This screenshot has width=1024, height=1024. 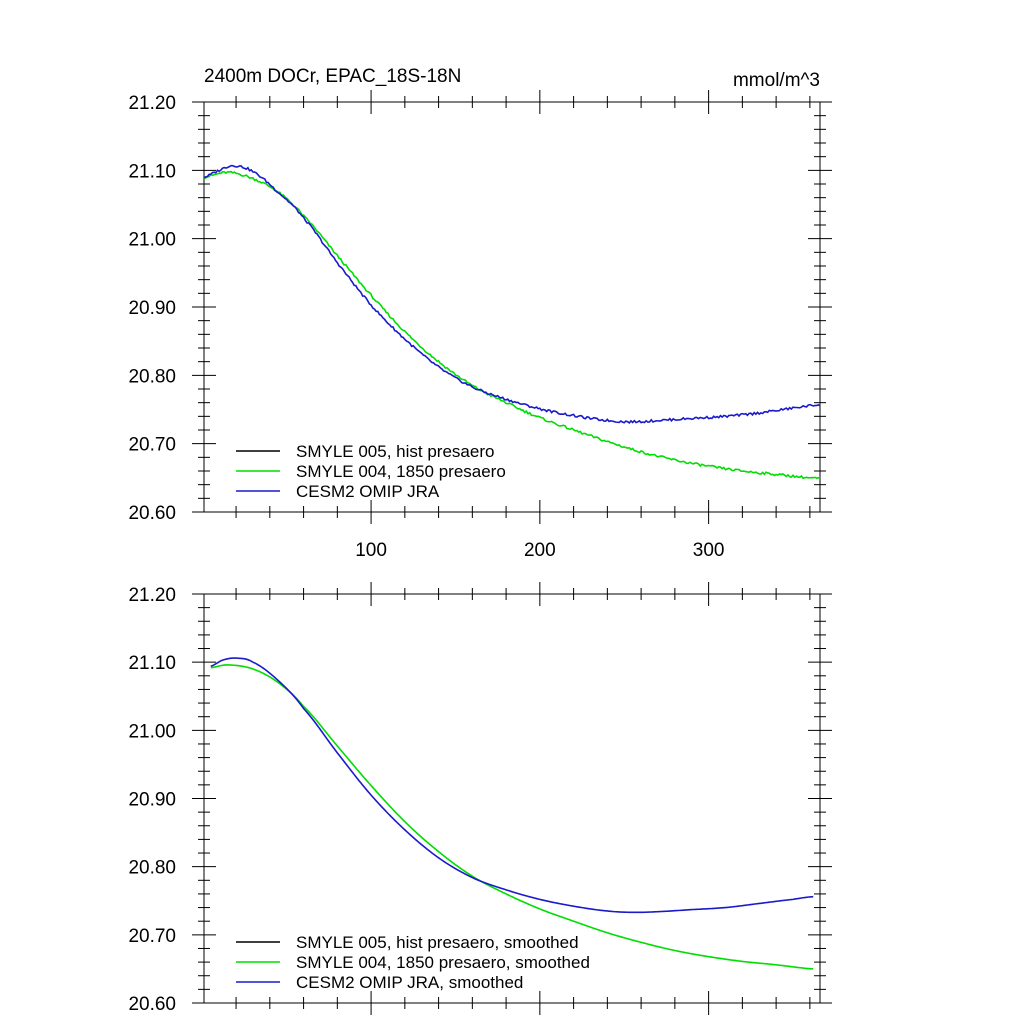 I want to click on units-label: mmol/m^3, so click(x=776, y=80).